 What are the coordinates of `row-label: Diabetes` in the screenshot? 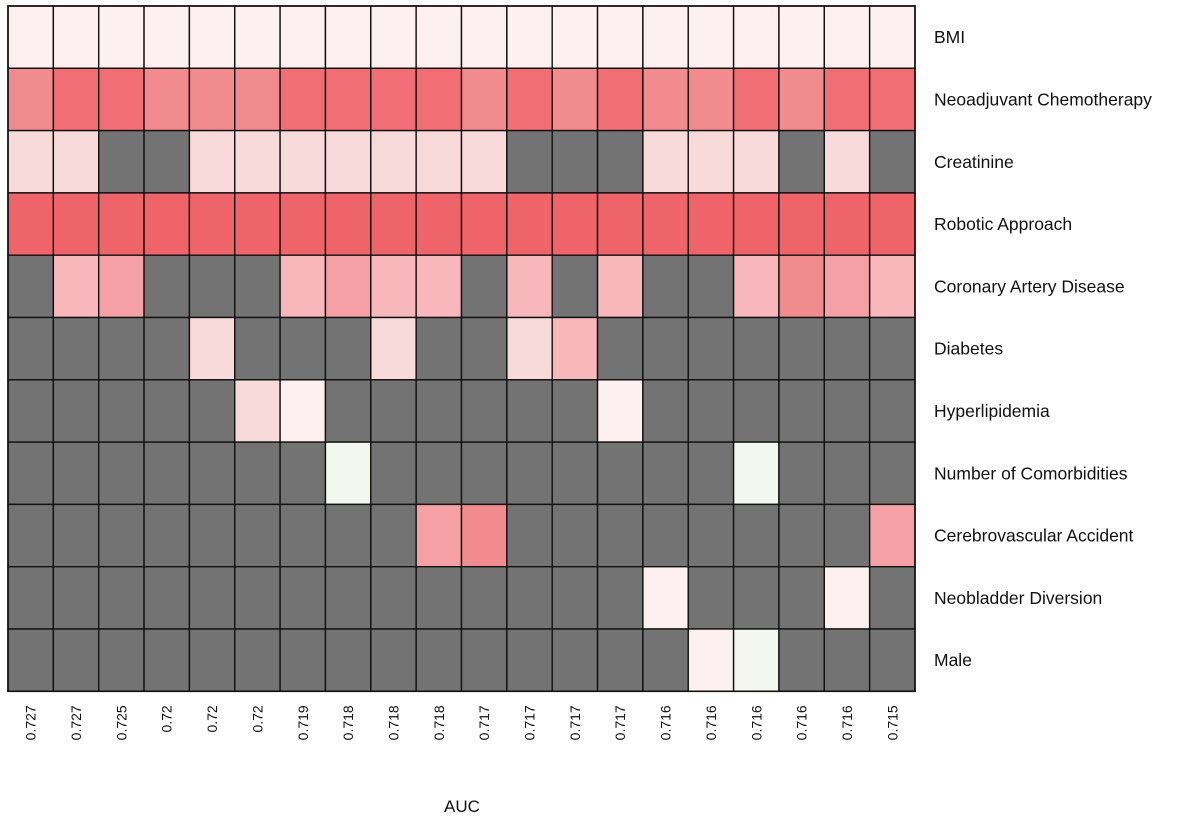 It's located at (968, 349).